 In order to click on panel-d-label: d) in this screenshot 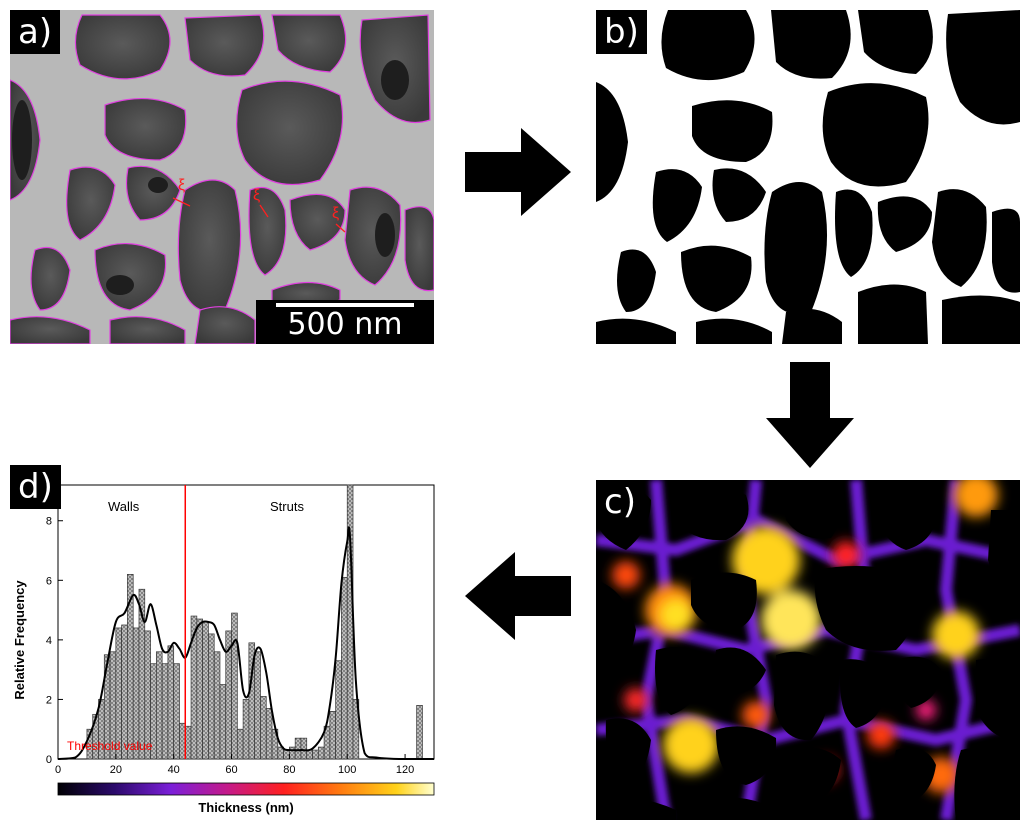, I will do `click(35, 487)`.